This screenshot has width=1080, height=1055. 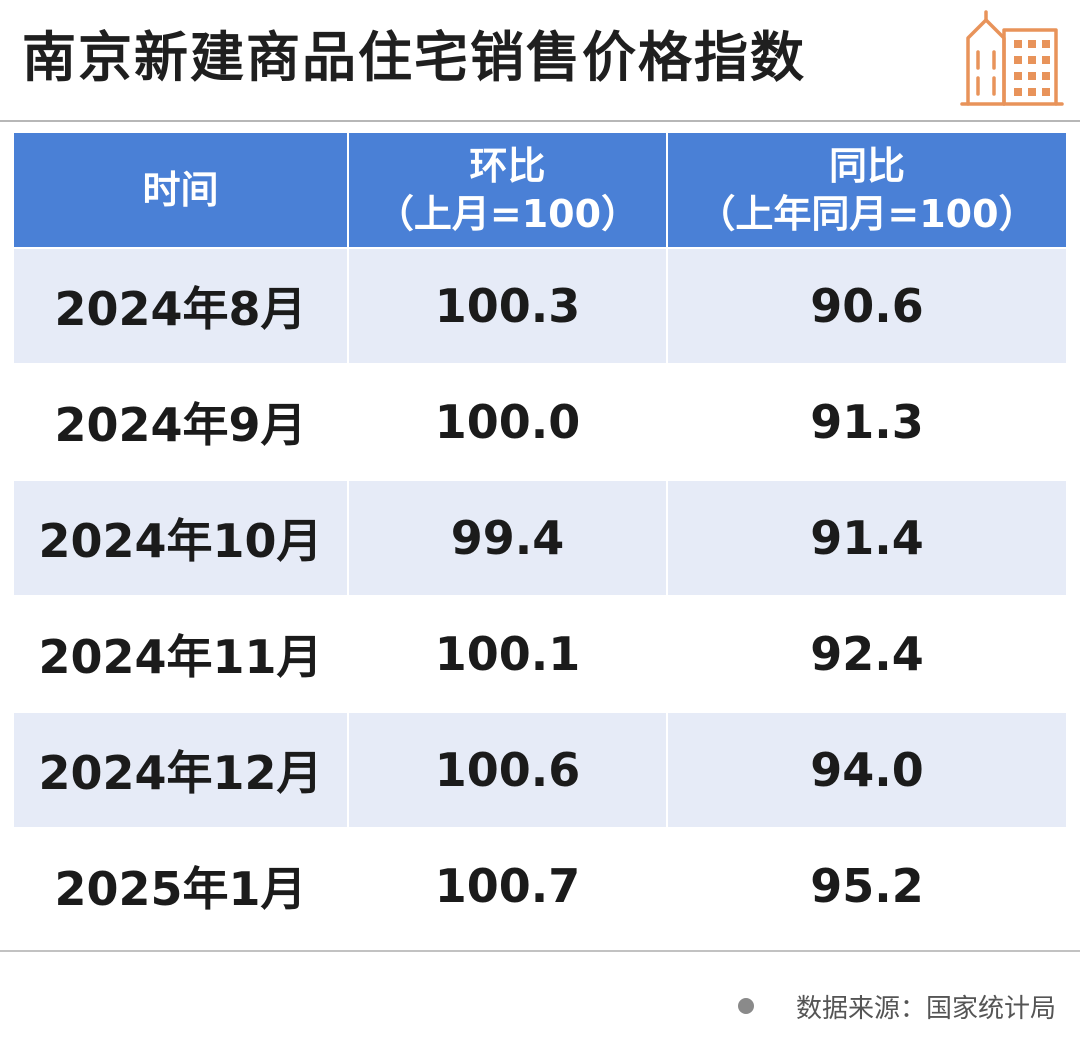 I want to click on yoy-cell: 91.4, so click(x=866, y=537).